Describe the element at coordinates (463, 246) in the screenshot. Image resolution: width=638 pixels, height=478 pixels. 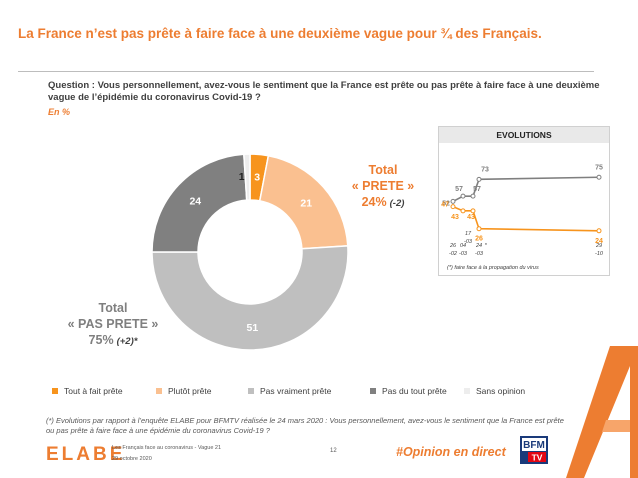
I see `evo-x-tick-1: 04` at that location.